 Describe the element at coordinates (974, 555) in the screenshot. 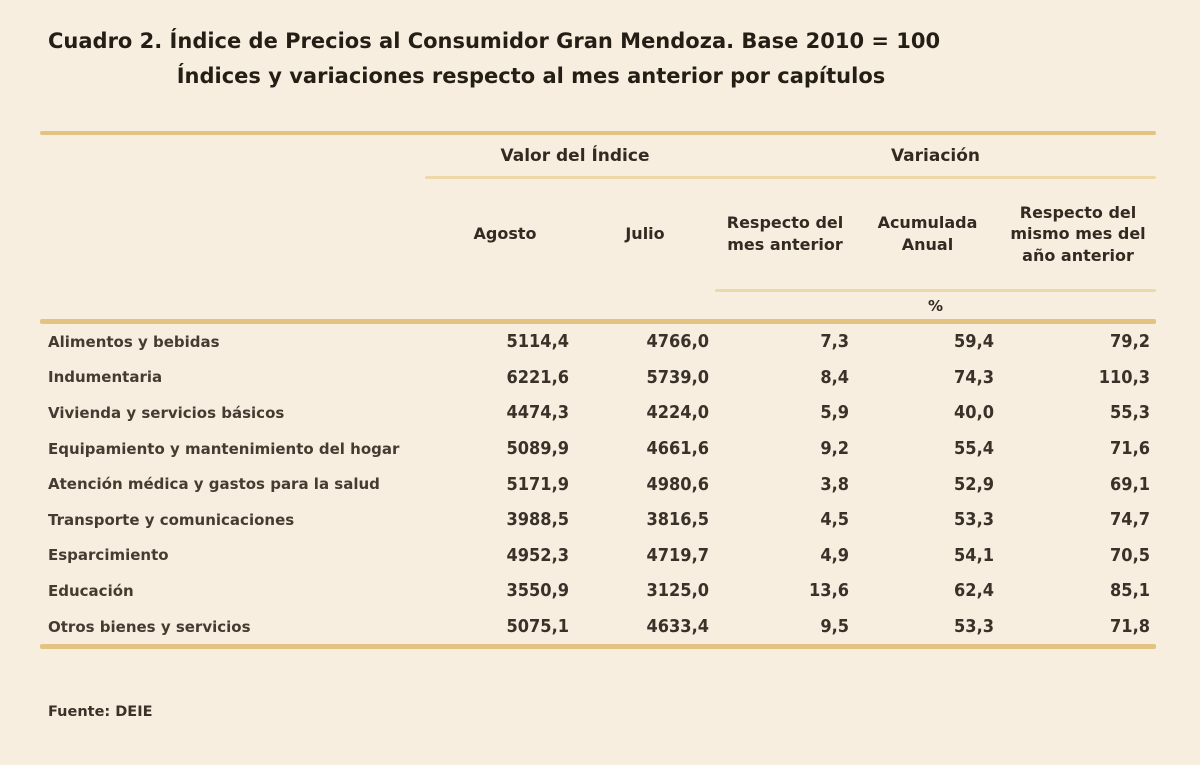

I see `cell-var-acumulada: 54,1` at that location.